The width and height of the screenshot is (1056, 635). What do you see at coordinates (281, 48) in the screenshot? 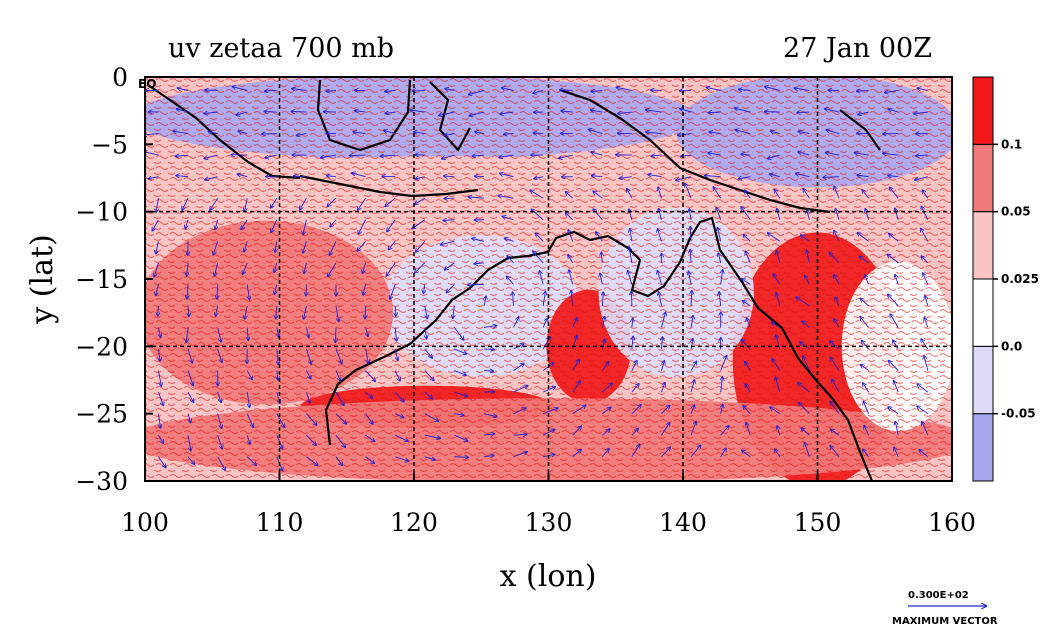
I see `chart-title-left: uv zetaa 700 mb` at bounding box center [281, 48].